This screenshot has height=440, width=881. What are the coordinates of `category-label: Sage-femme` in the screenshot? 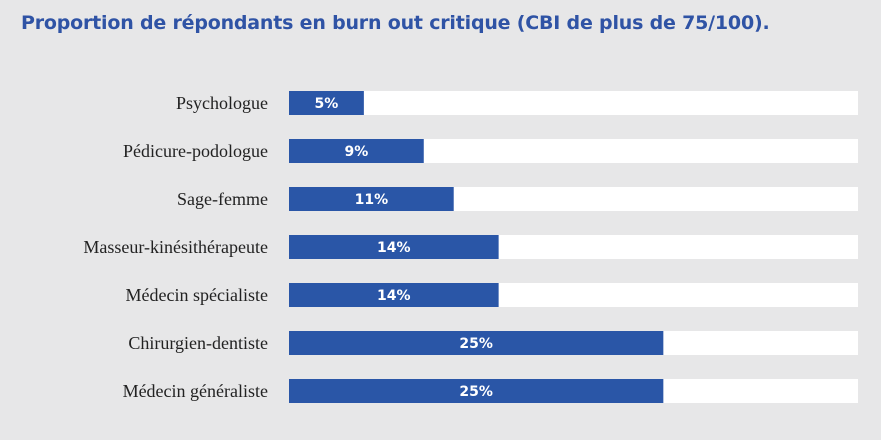 It's located at (222, 199).